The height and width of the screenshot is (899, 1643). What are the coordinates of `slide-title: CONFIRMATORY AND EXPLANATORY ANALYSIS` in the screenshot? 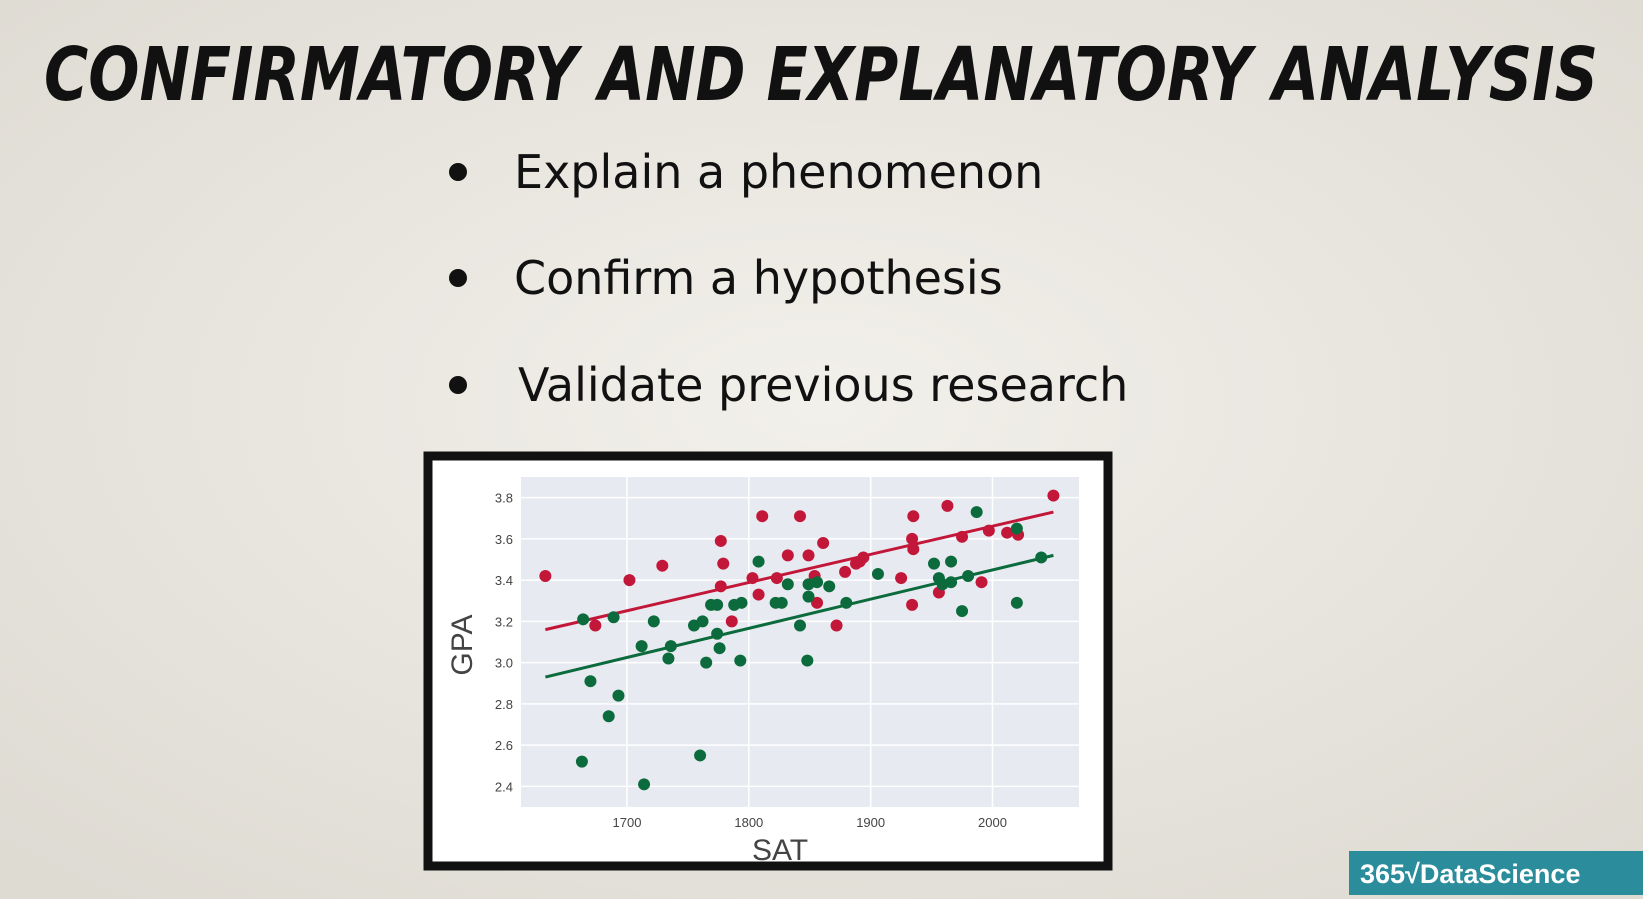 It's located at (821, 75).